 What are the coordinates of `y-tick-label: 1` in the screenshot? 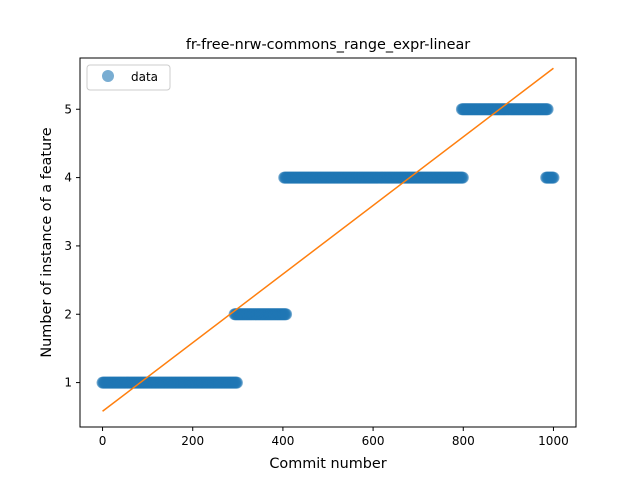 It's located at (68, 383).